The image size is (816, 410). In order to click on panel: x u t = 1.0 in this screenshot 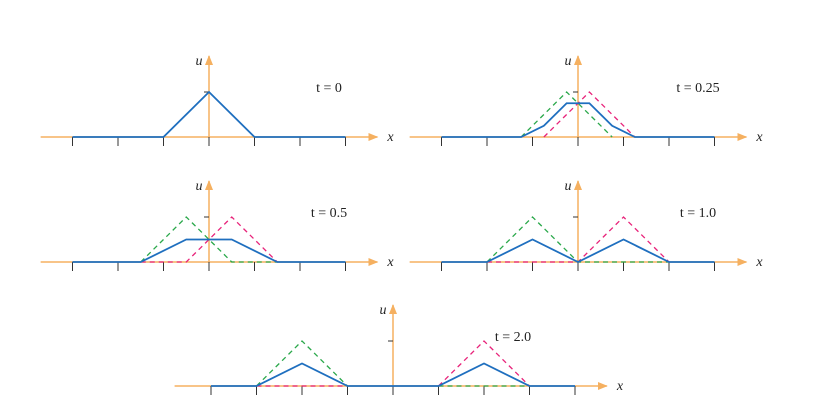, I will do `click(586, 225)`.